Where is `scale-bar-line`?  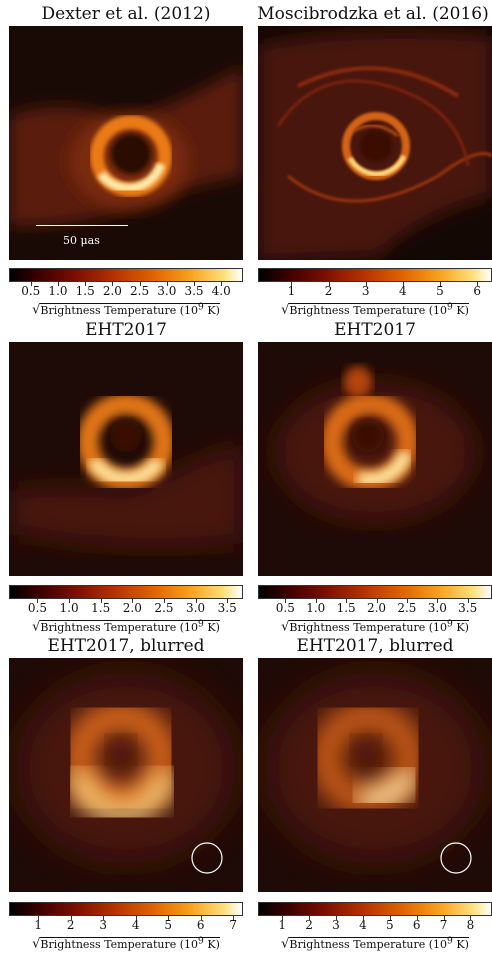
scale-bar-line is located at coordinates (82, 225).